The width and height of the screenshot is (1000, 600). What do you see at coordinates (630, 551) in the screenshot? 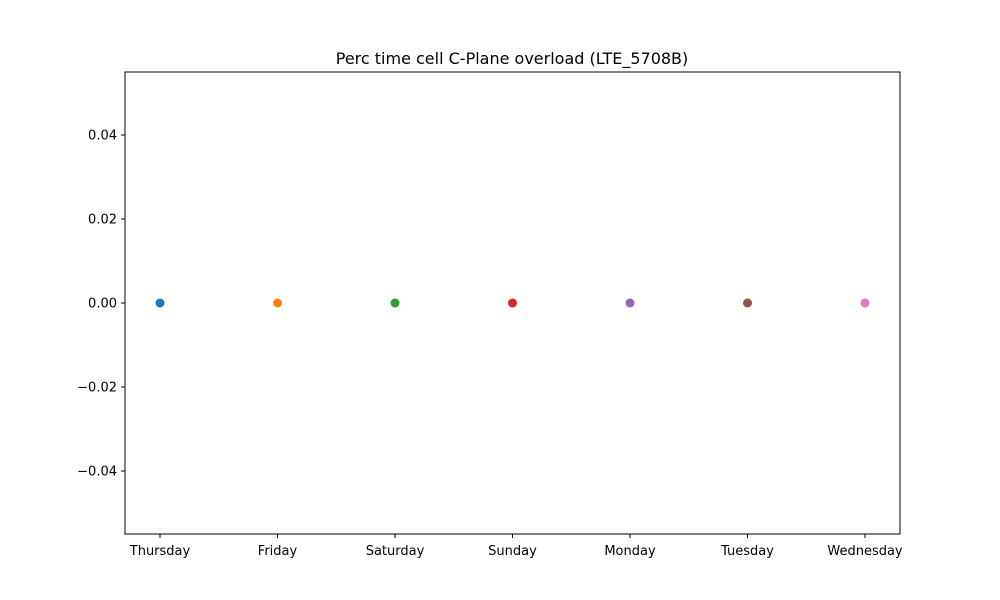
I see `x-tick-label: Monday` at bounding box center [630, 551].